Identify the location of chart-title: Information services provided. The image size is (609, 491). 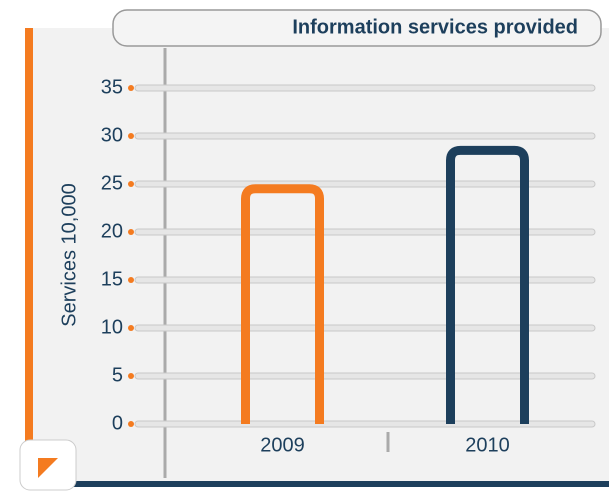
(435, 27).